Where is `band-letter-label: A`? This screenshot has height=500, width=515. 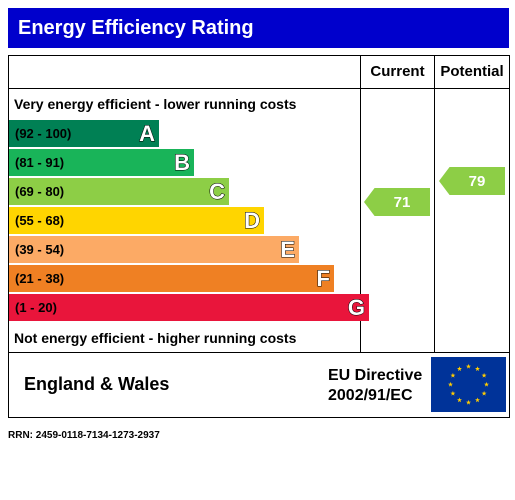 band-letter-label: A is located at coordinates (147, 133).